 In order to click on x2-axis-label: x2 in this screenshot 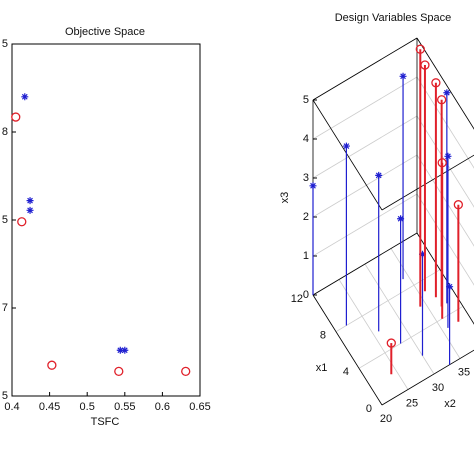, I will do `click(450, 404)`.